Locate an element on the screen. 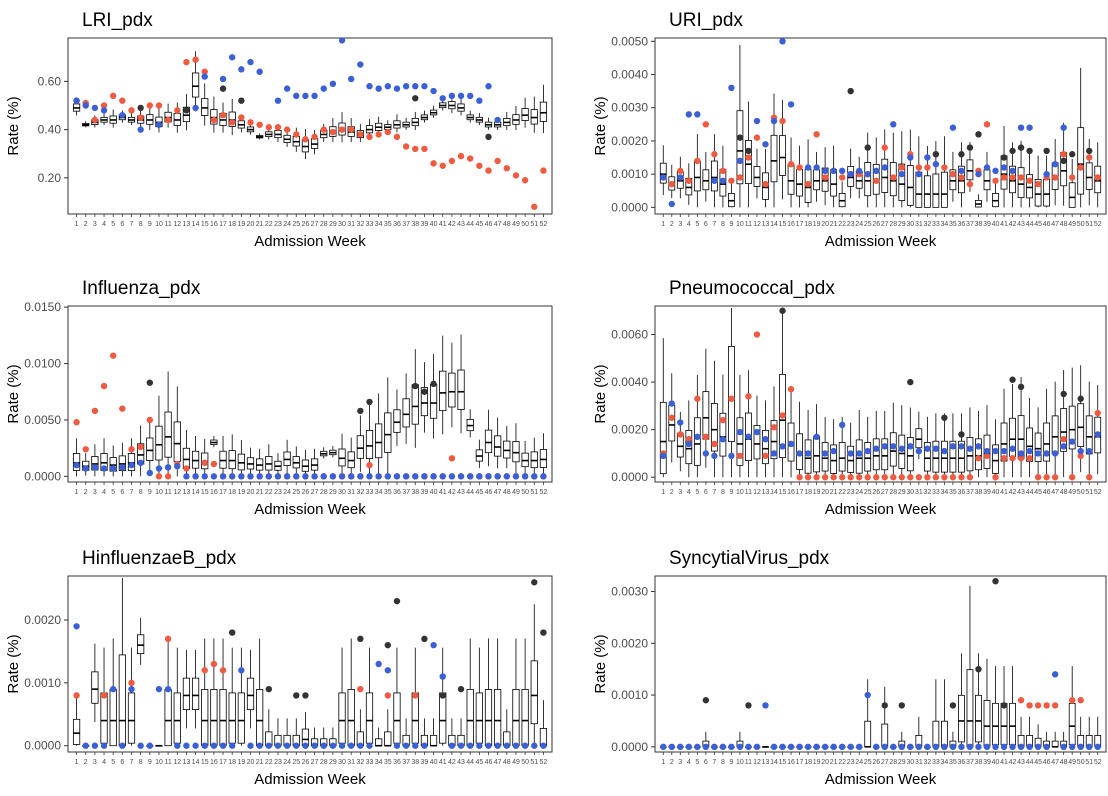 The height and width of the screenshot is (796, 1108). x-tick-label: 41 is located at coordinates (1004, 224).